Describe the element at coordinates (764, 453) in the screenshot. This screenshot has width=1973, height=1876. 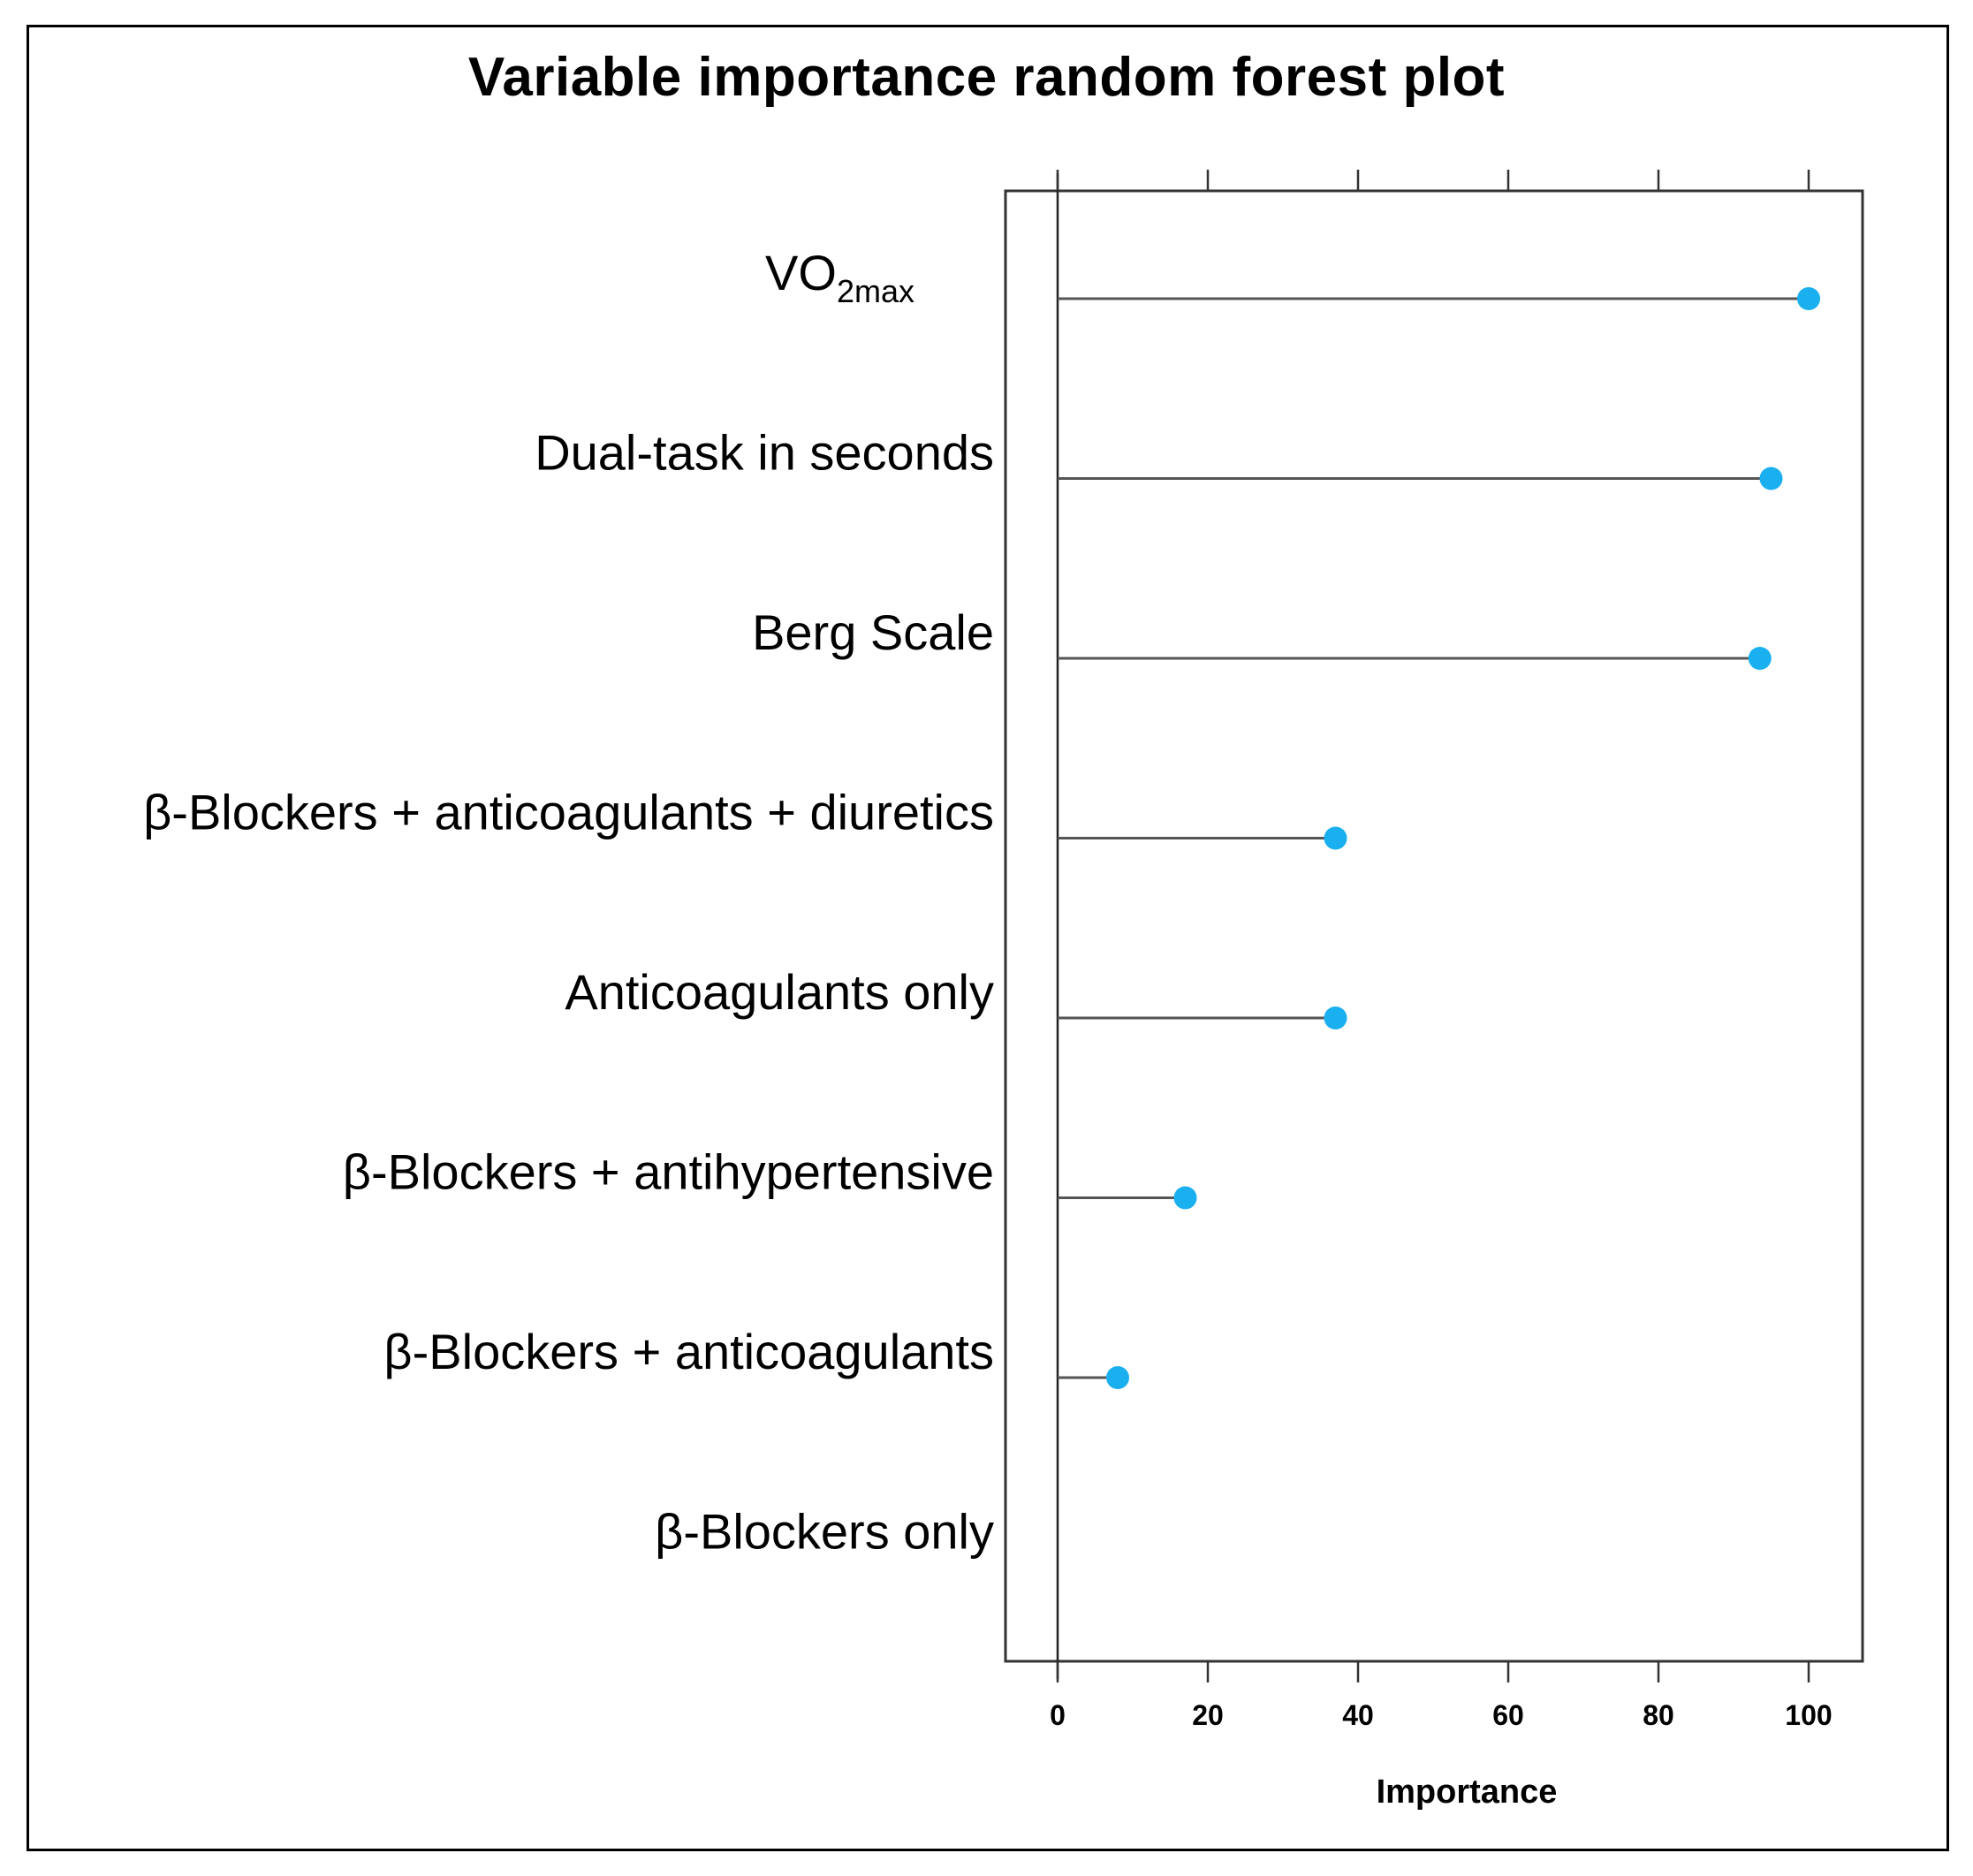
I see `category-label: Dual-task in seconds` at that location.